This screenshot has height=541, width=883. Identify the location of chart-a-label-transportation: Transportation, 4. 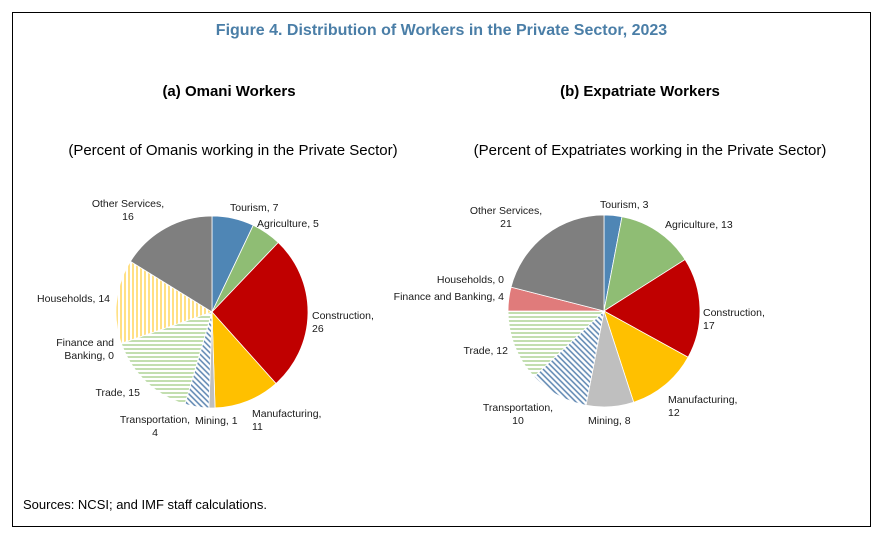
(155, 426).